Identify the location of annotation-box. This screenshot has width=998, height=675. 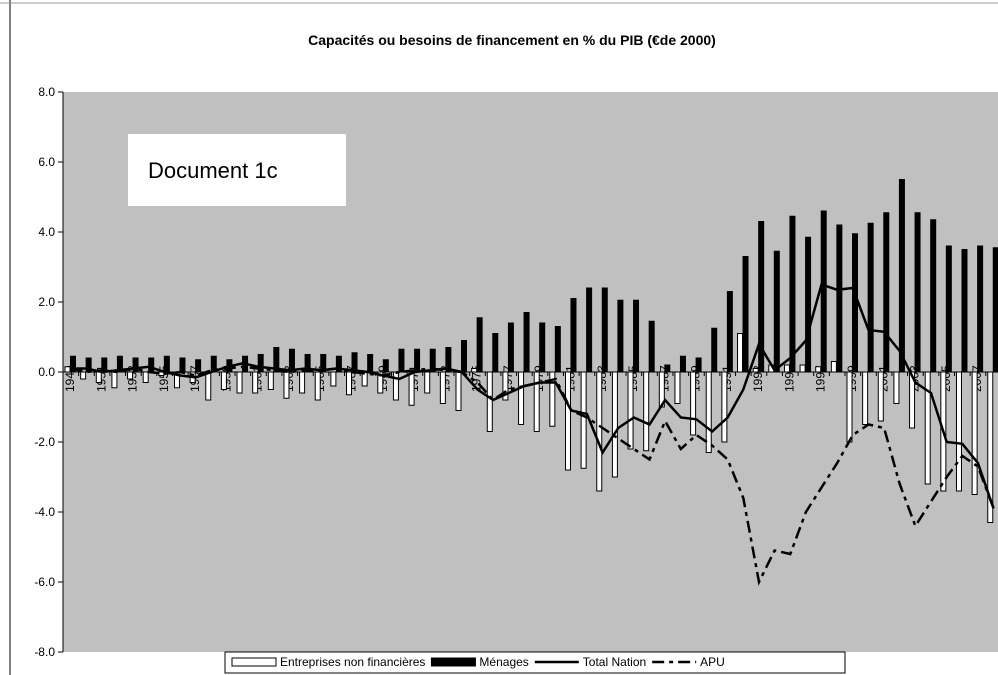
(237, 170).